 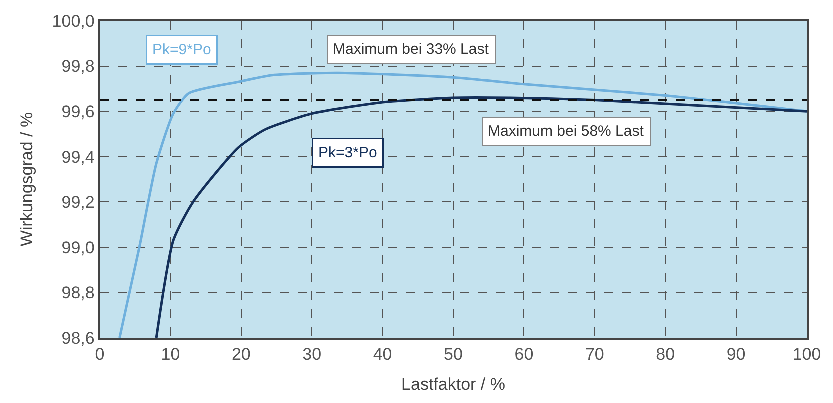 What do you see at coordinates (382, 354) in the screenshot?
I see `x-tick-label: 40` at bounding box center [382, 354].